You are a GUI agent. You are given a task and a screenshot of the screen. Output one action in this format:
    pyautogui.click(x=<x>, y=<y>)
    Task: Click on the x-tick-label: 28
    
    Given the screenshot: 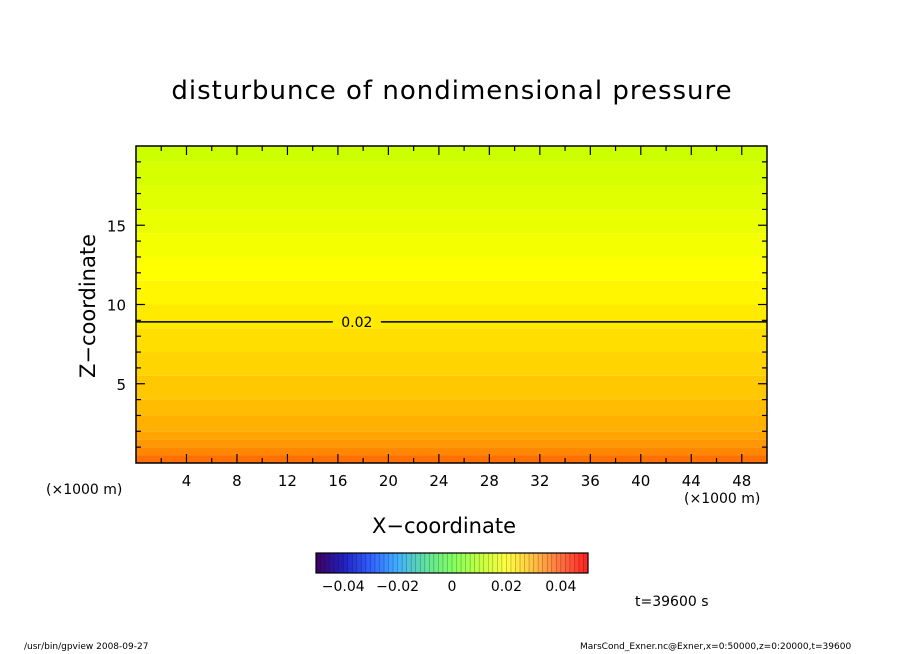 What is the action you would take?
    pyautogui.click(x=489, y=481)
    